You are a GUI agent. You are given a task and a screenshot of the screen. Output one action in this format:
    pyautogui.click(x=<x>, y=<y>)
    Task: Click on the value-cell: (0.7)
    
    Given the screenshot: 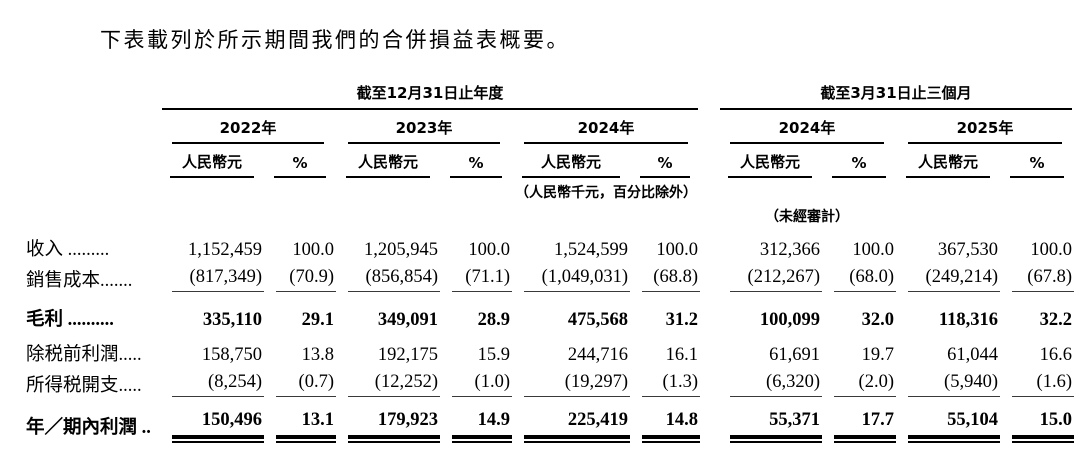 What is the action you would take?
    pyautogui.click(x=306, y=384)
    